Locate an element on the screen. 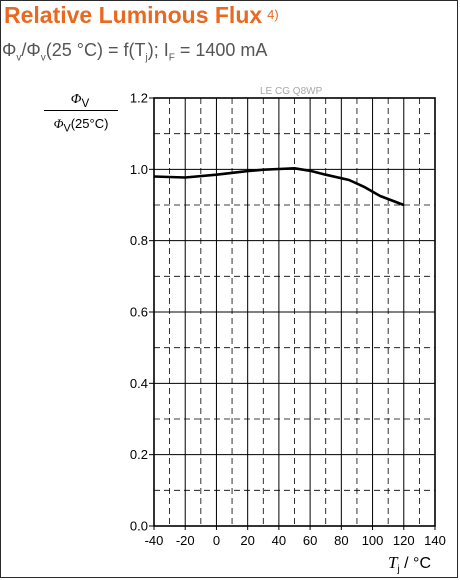  x-tick-label: -40 is located at coordinates (154, 540).